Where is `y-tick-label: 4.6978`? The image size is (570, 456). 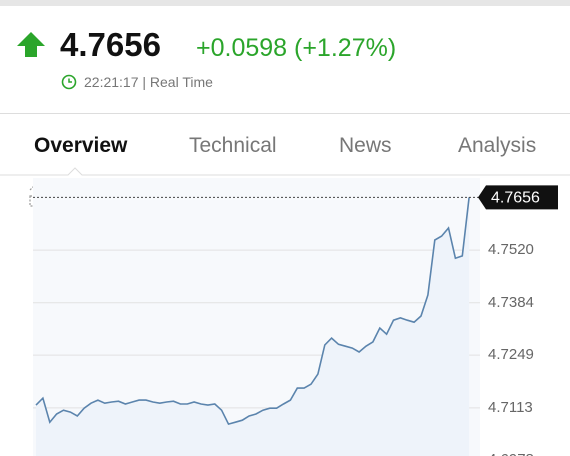 y-tick-label: 4.6978 is located at coordinates (511, 453).